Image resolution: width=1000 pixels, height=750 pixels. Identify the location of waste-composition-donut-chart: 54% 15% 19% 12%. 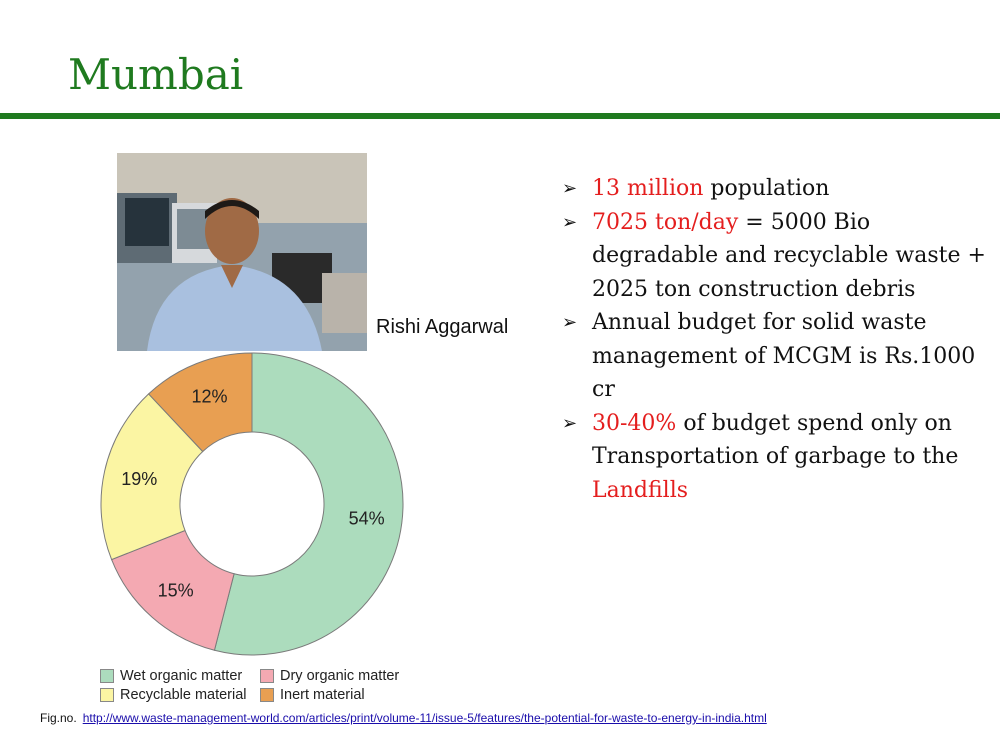
(252, 504).